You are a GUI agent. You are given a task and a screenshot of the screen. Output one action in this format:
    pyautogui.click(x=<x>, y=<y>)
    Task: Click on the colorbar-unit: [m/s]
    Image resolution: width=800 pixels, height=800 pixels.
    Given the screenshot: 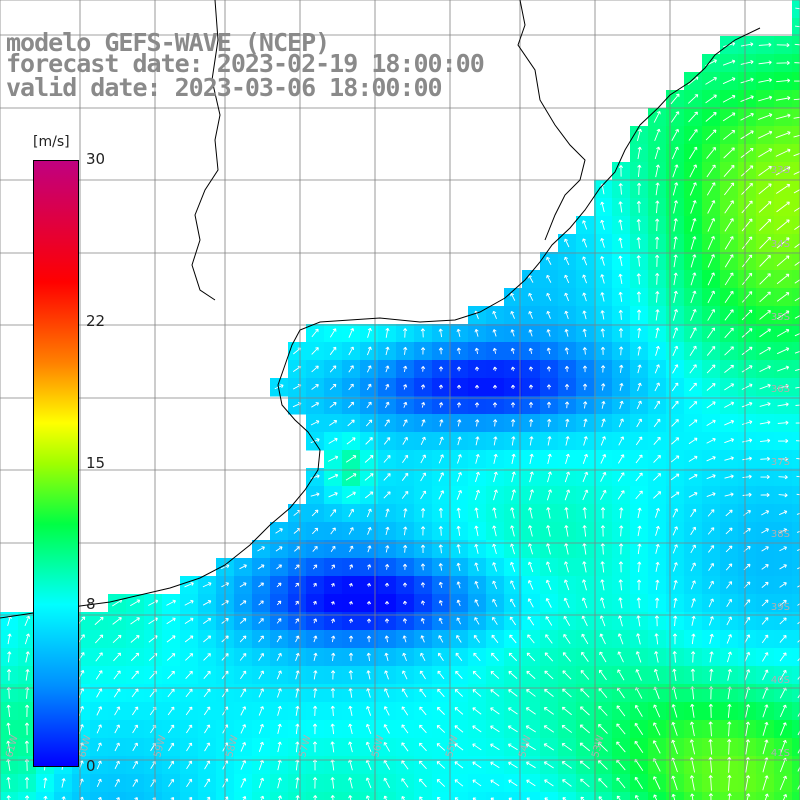 What is the action you would take?
    pyautogui.click(x=51, y=142)
    